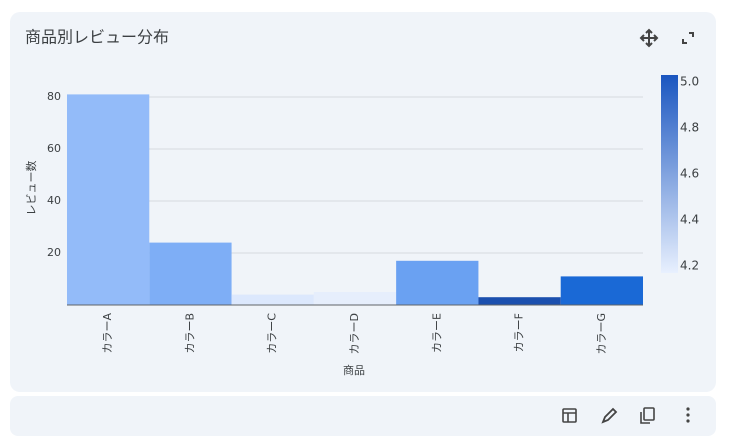 The image size is (749, 448). What do you see at coordinates (601, 334) in the screenshot?
I see `x-tick-label: カラーG` at bounding box center [601, 334].